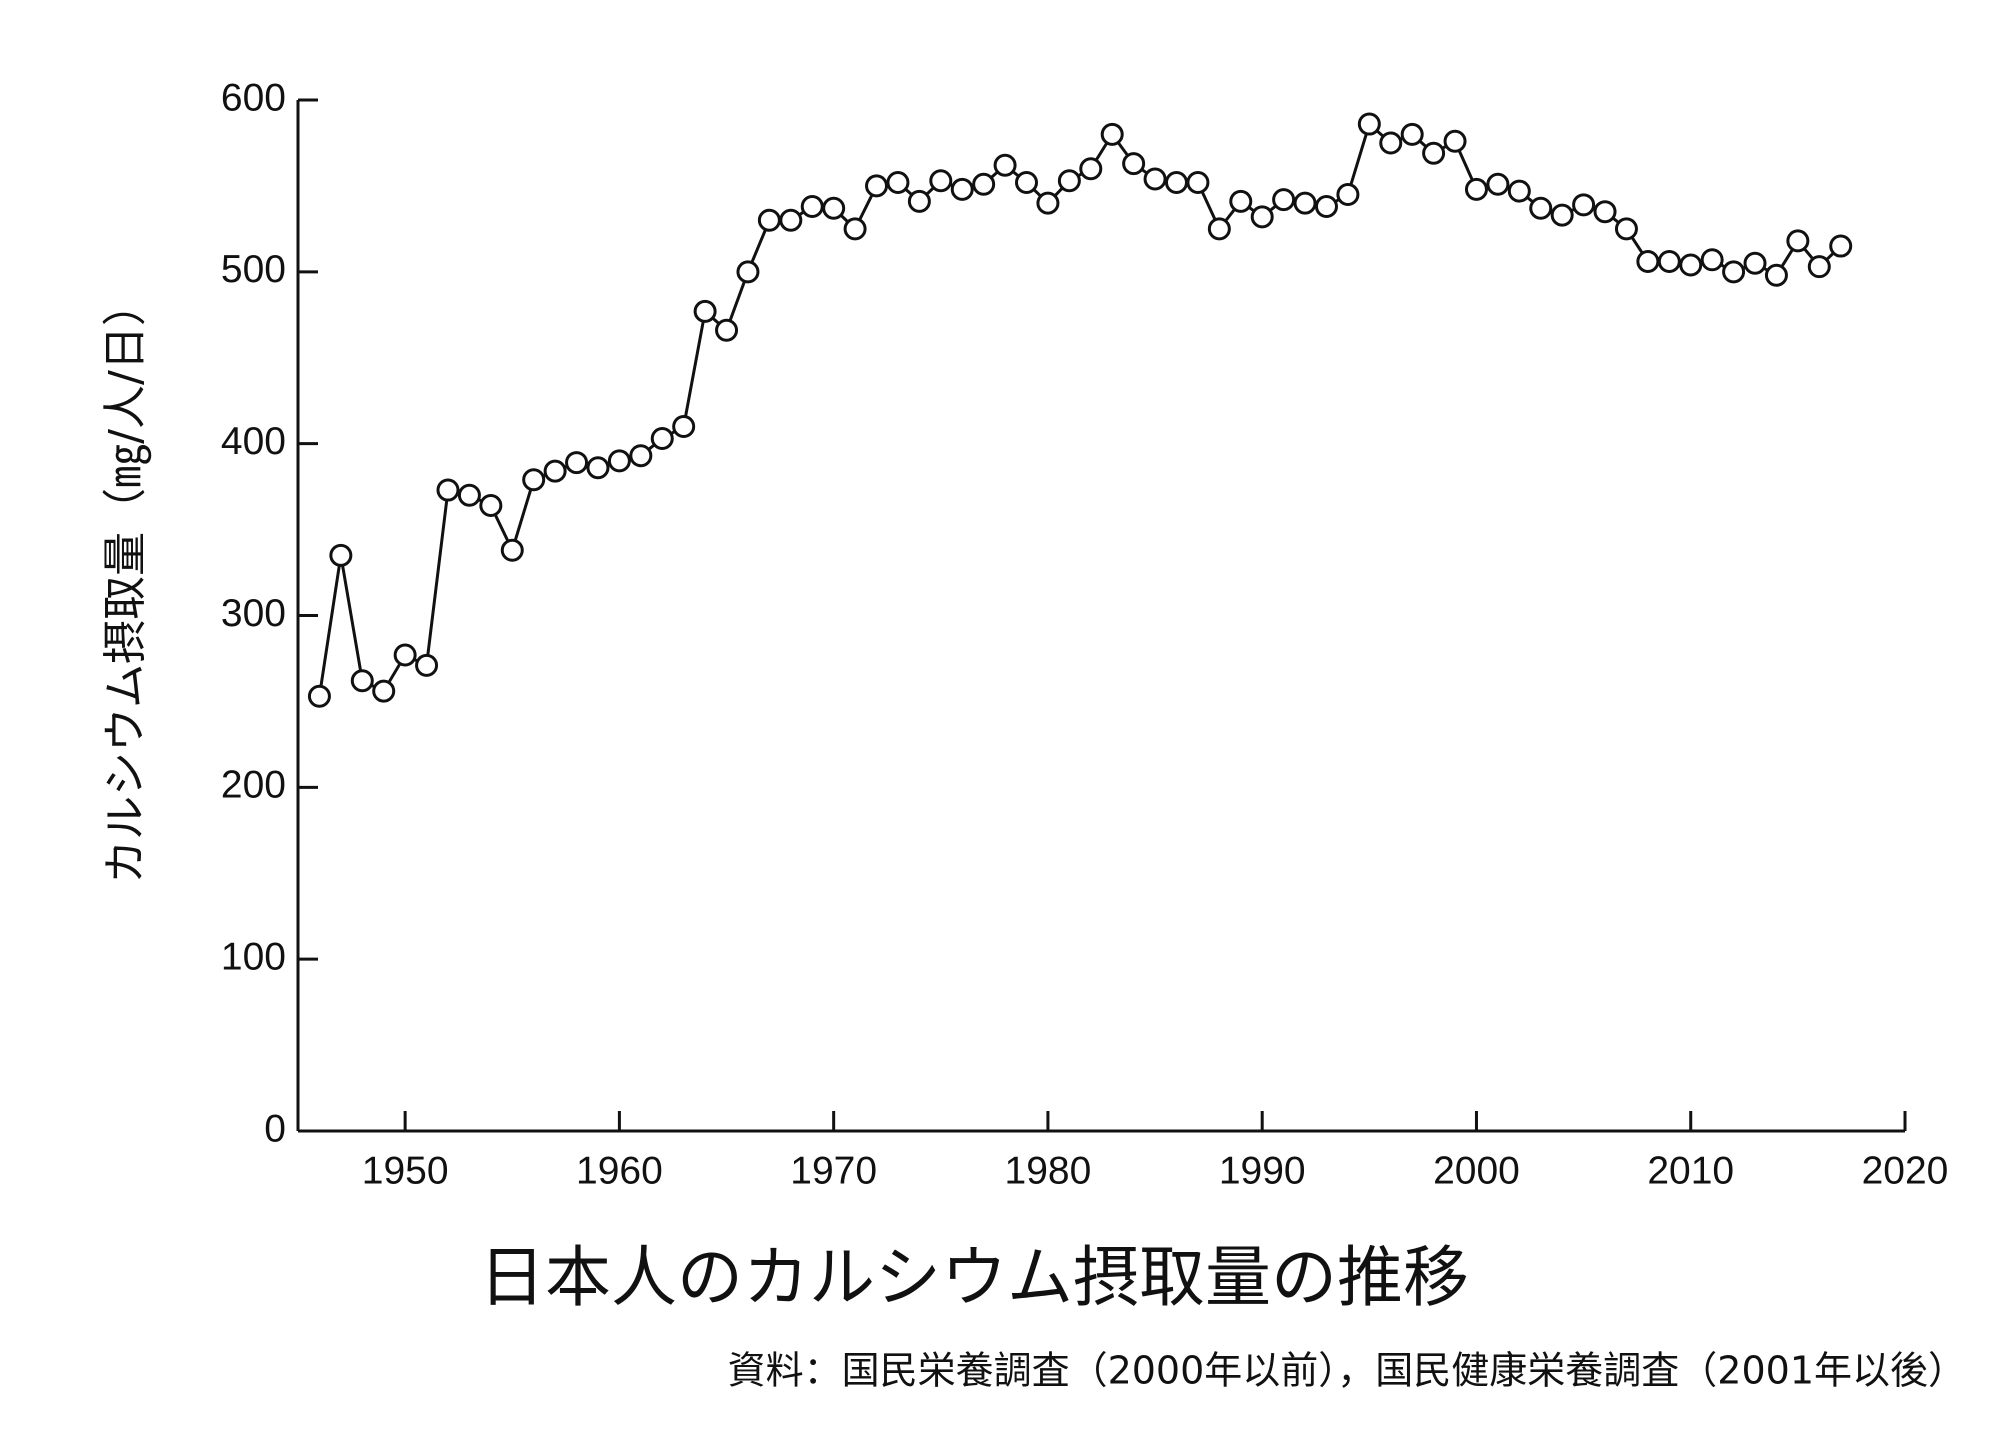  What do you see at coordinates (1262, 1170) in the screenshot?
I see `x-tick-label: 1990` at bounding box center [1262, 1170].